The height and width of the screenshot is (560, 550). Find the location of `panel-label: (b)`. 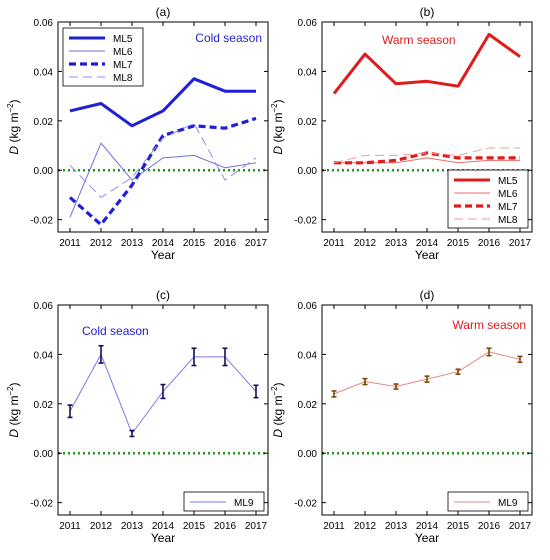

panel-label: (b) is located at coordinates (427, 12).